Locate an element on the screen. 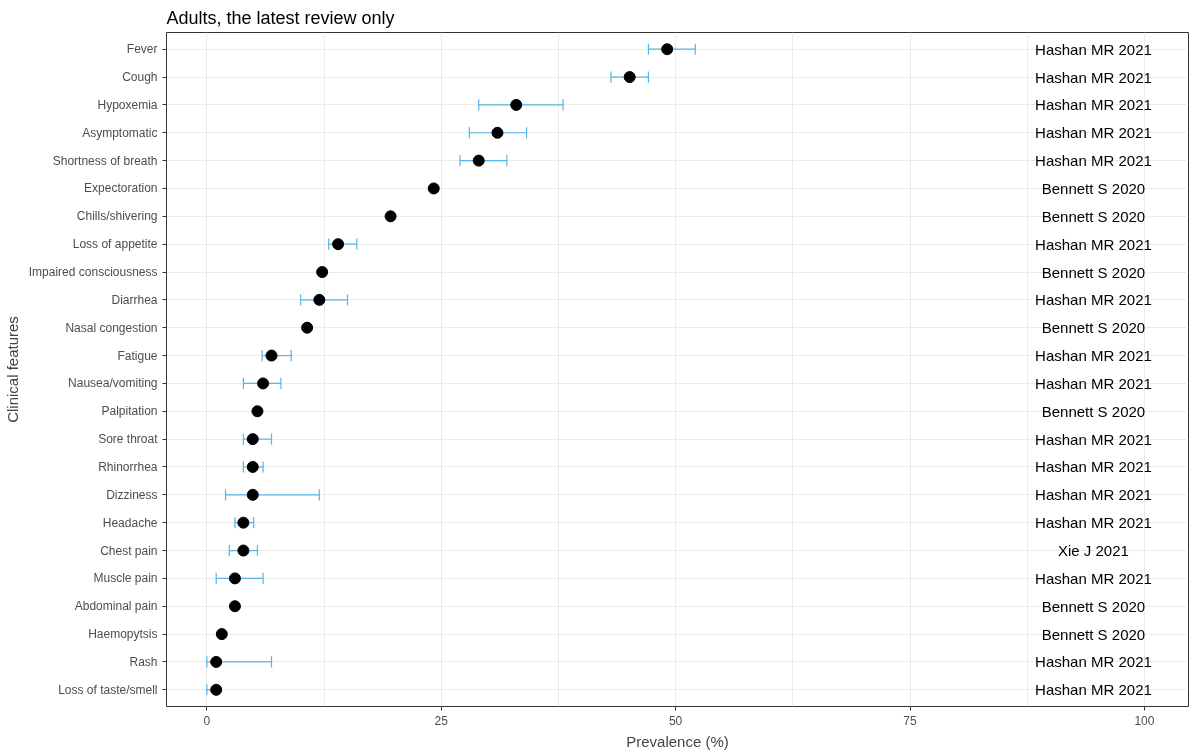  y-tick-label: Diarrhea is located at coordinates (134, 299).